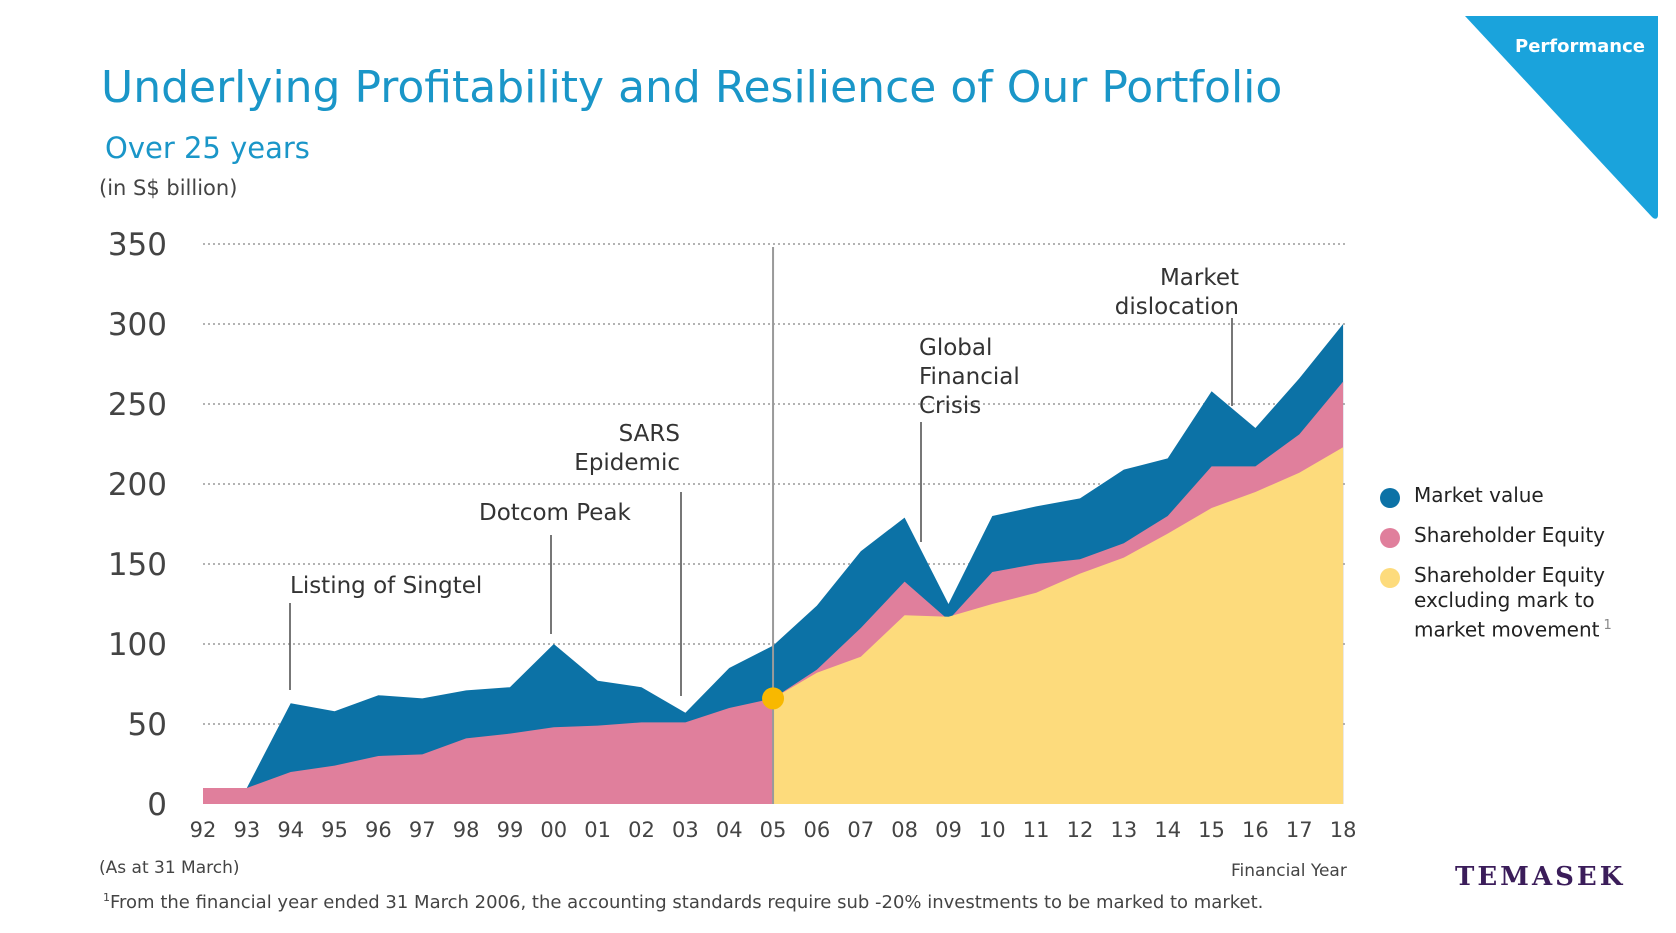  What do you see at coordinates (955, 348) in the screenshot?
I see `annotation-text: Global` at bounding box center [955, 348].